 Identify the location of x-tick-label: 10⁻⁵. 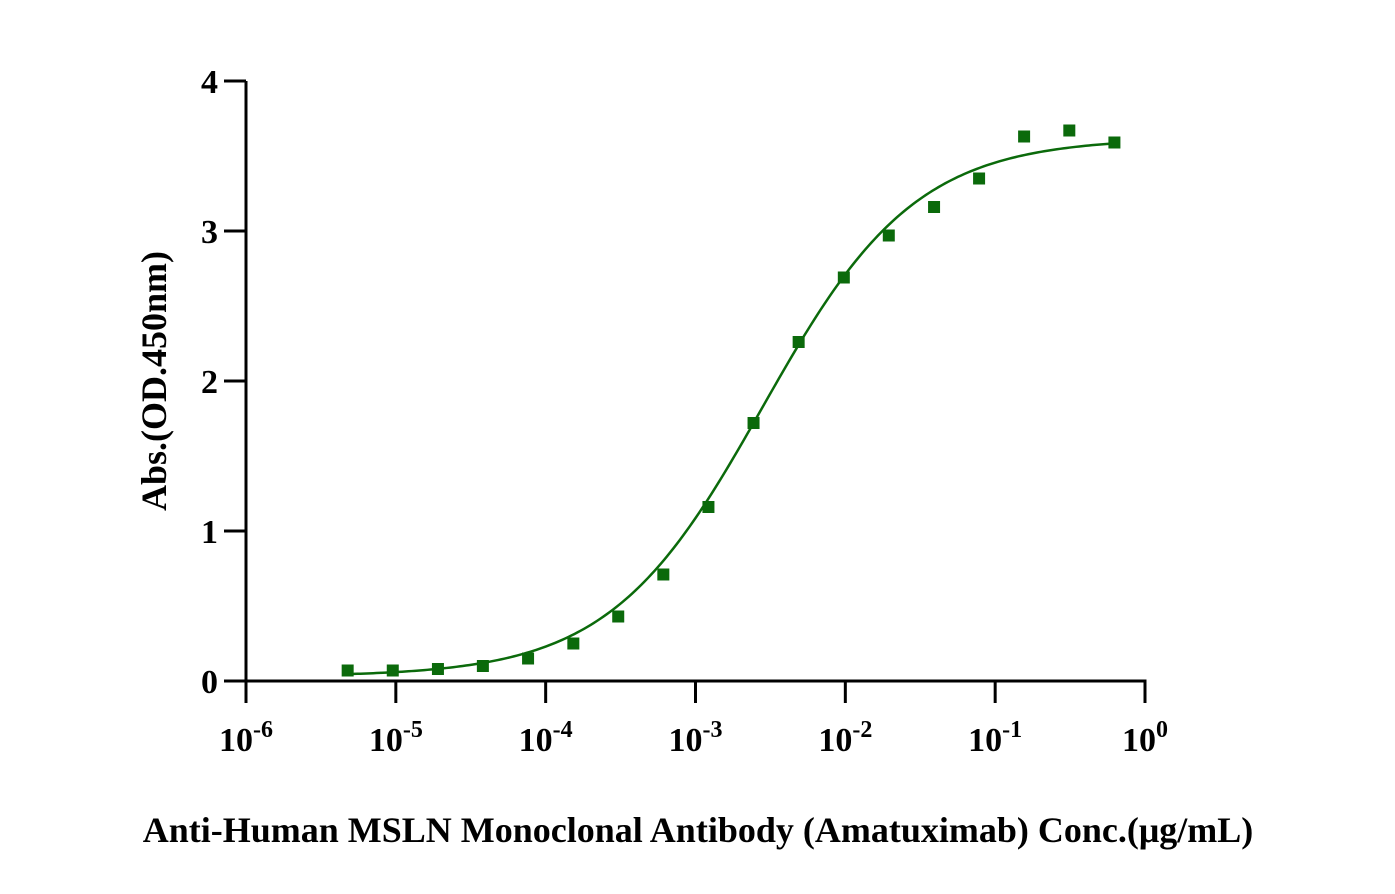
(396, 738).